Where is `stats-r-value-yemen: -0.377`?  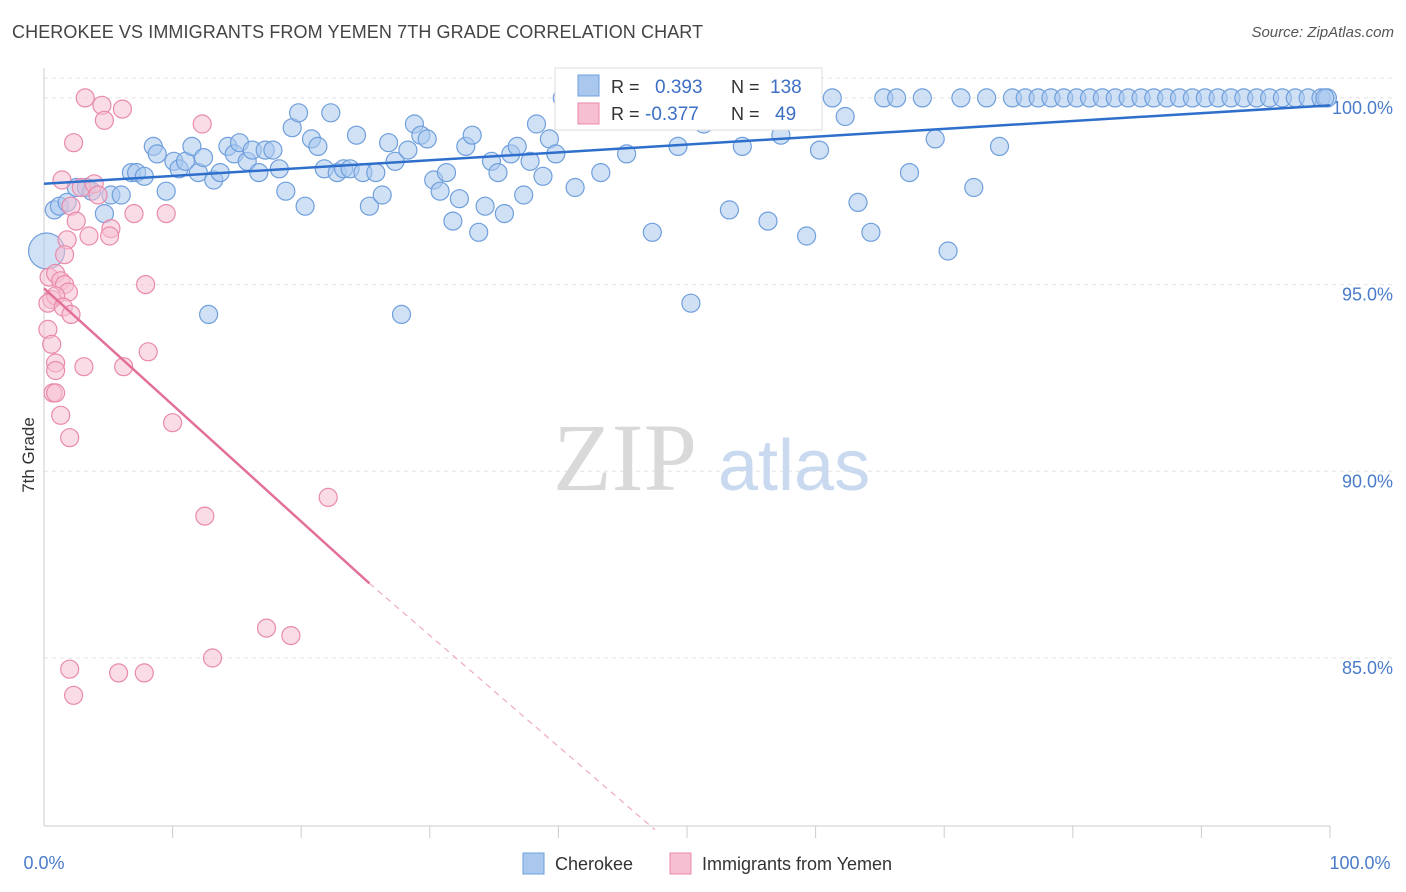
stats-r-value-yemen: -0.377 is located at coordinates (672, 114).